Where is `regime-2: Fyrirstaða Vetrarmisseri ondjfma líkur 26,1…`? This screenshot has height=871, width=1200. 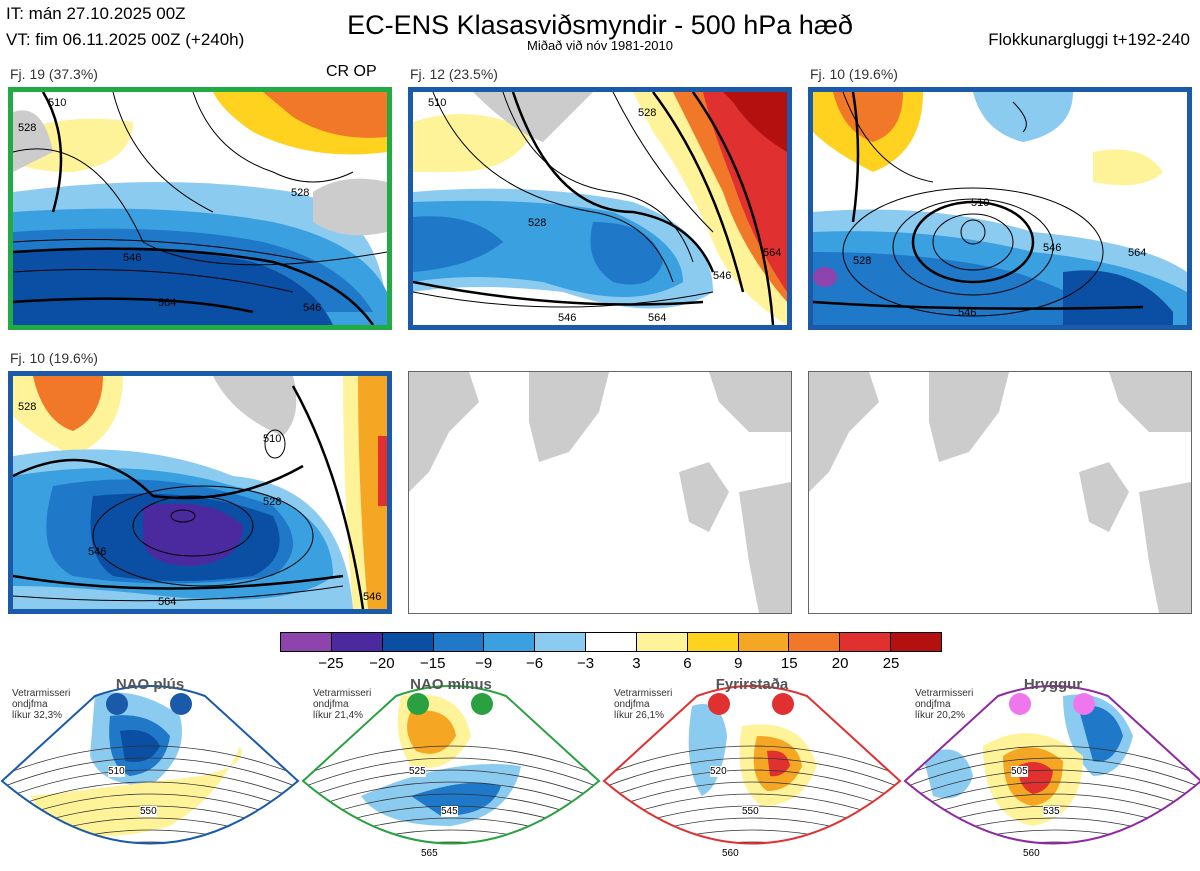
regime-2: Fyrirstaða Vetrarmisseri ondjfma líkur 26,1… is located at coordinates (752, 773).